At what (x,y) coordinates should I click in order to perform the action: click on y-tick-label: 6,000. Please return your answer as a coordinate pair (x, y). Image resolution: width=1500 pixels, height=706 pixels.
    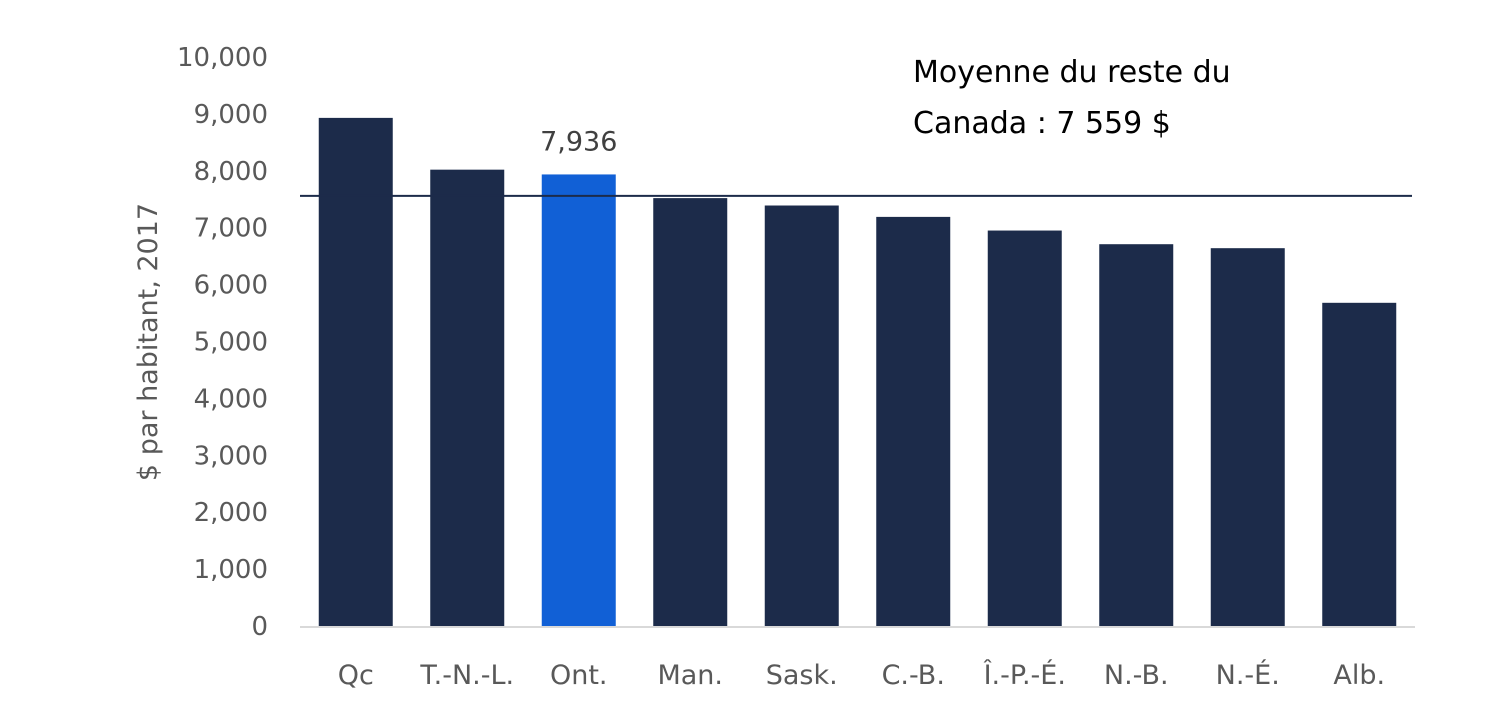
    Looking at the image, I should click on (231, 286).